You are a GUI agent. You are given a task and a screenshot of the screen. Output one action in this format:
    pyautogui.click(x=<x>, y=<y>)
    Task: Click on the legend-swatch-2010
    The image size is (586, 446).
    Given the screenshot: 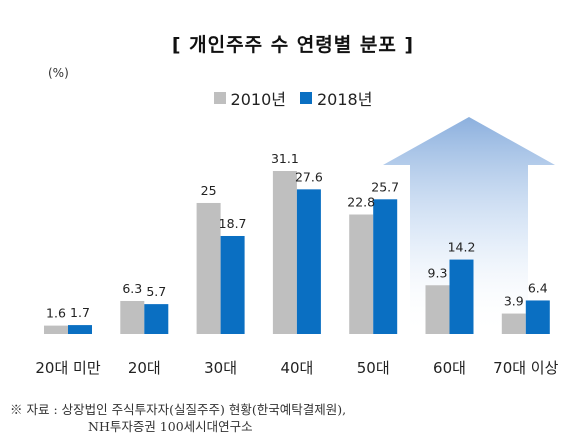 What is the action you would take?
    pyautogui.click(x=219, y=98)
    